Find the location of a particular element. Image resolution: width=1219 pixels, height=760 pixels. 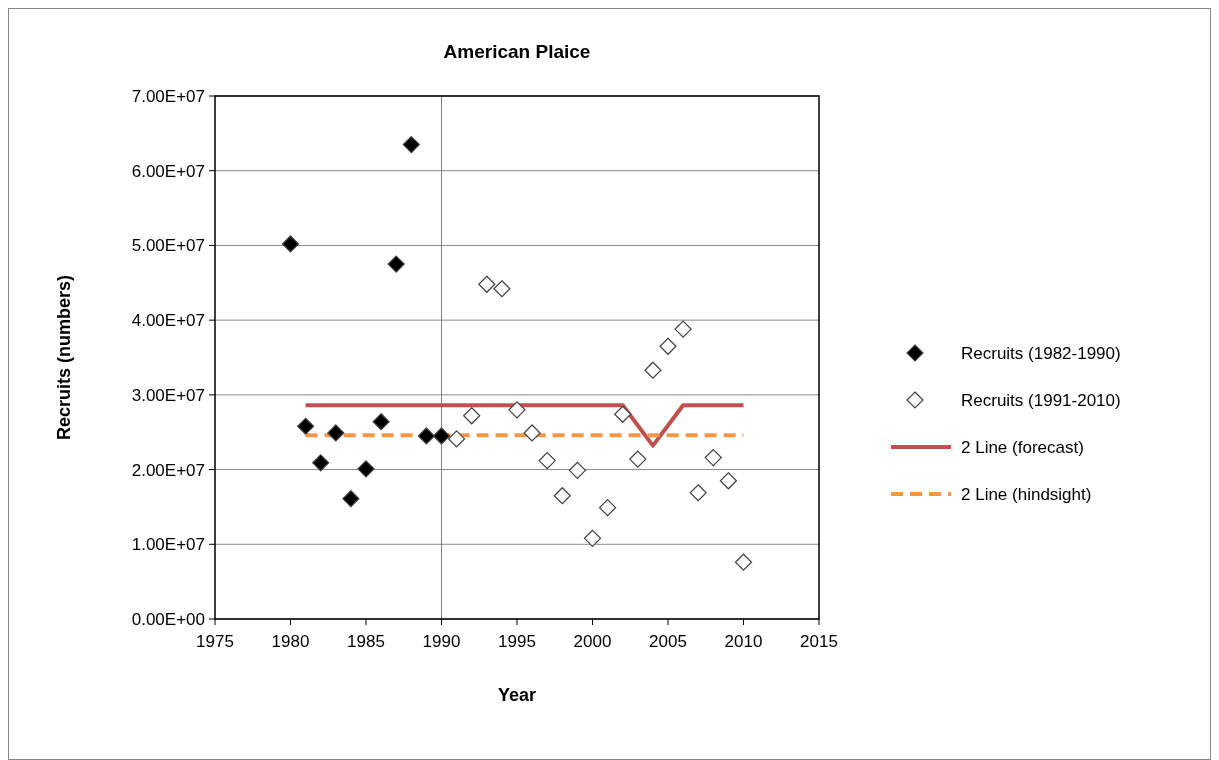

y-tick-label: 3.00E+07 is located at coordinates (168, 395).